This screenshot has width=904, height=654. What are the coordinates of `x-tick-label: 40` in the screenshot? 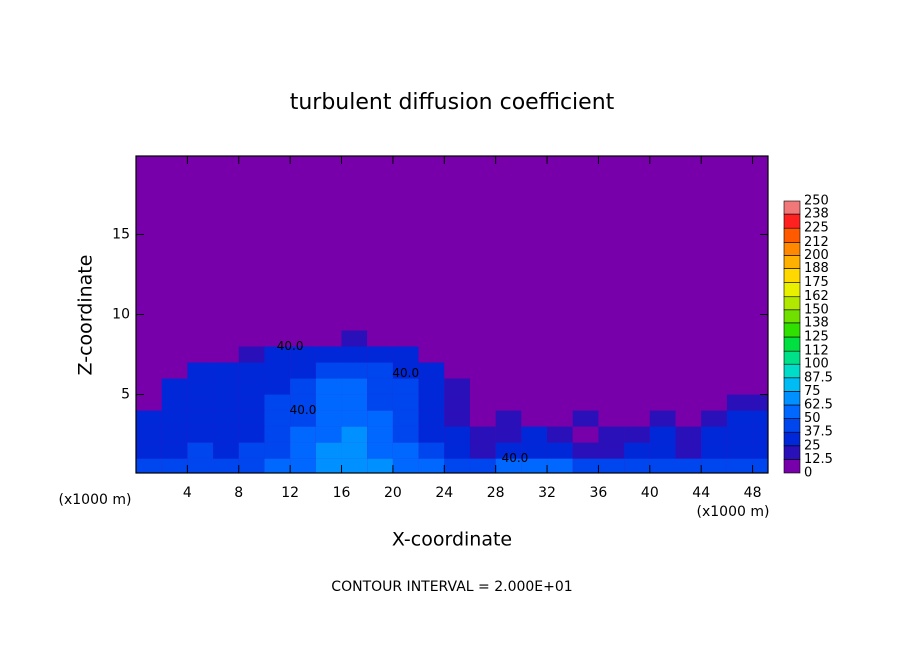 It's located at (650, 493).